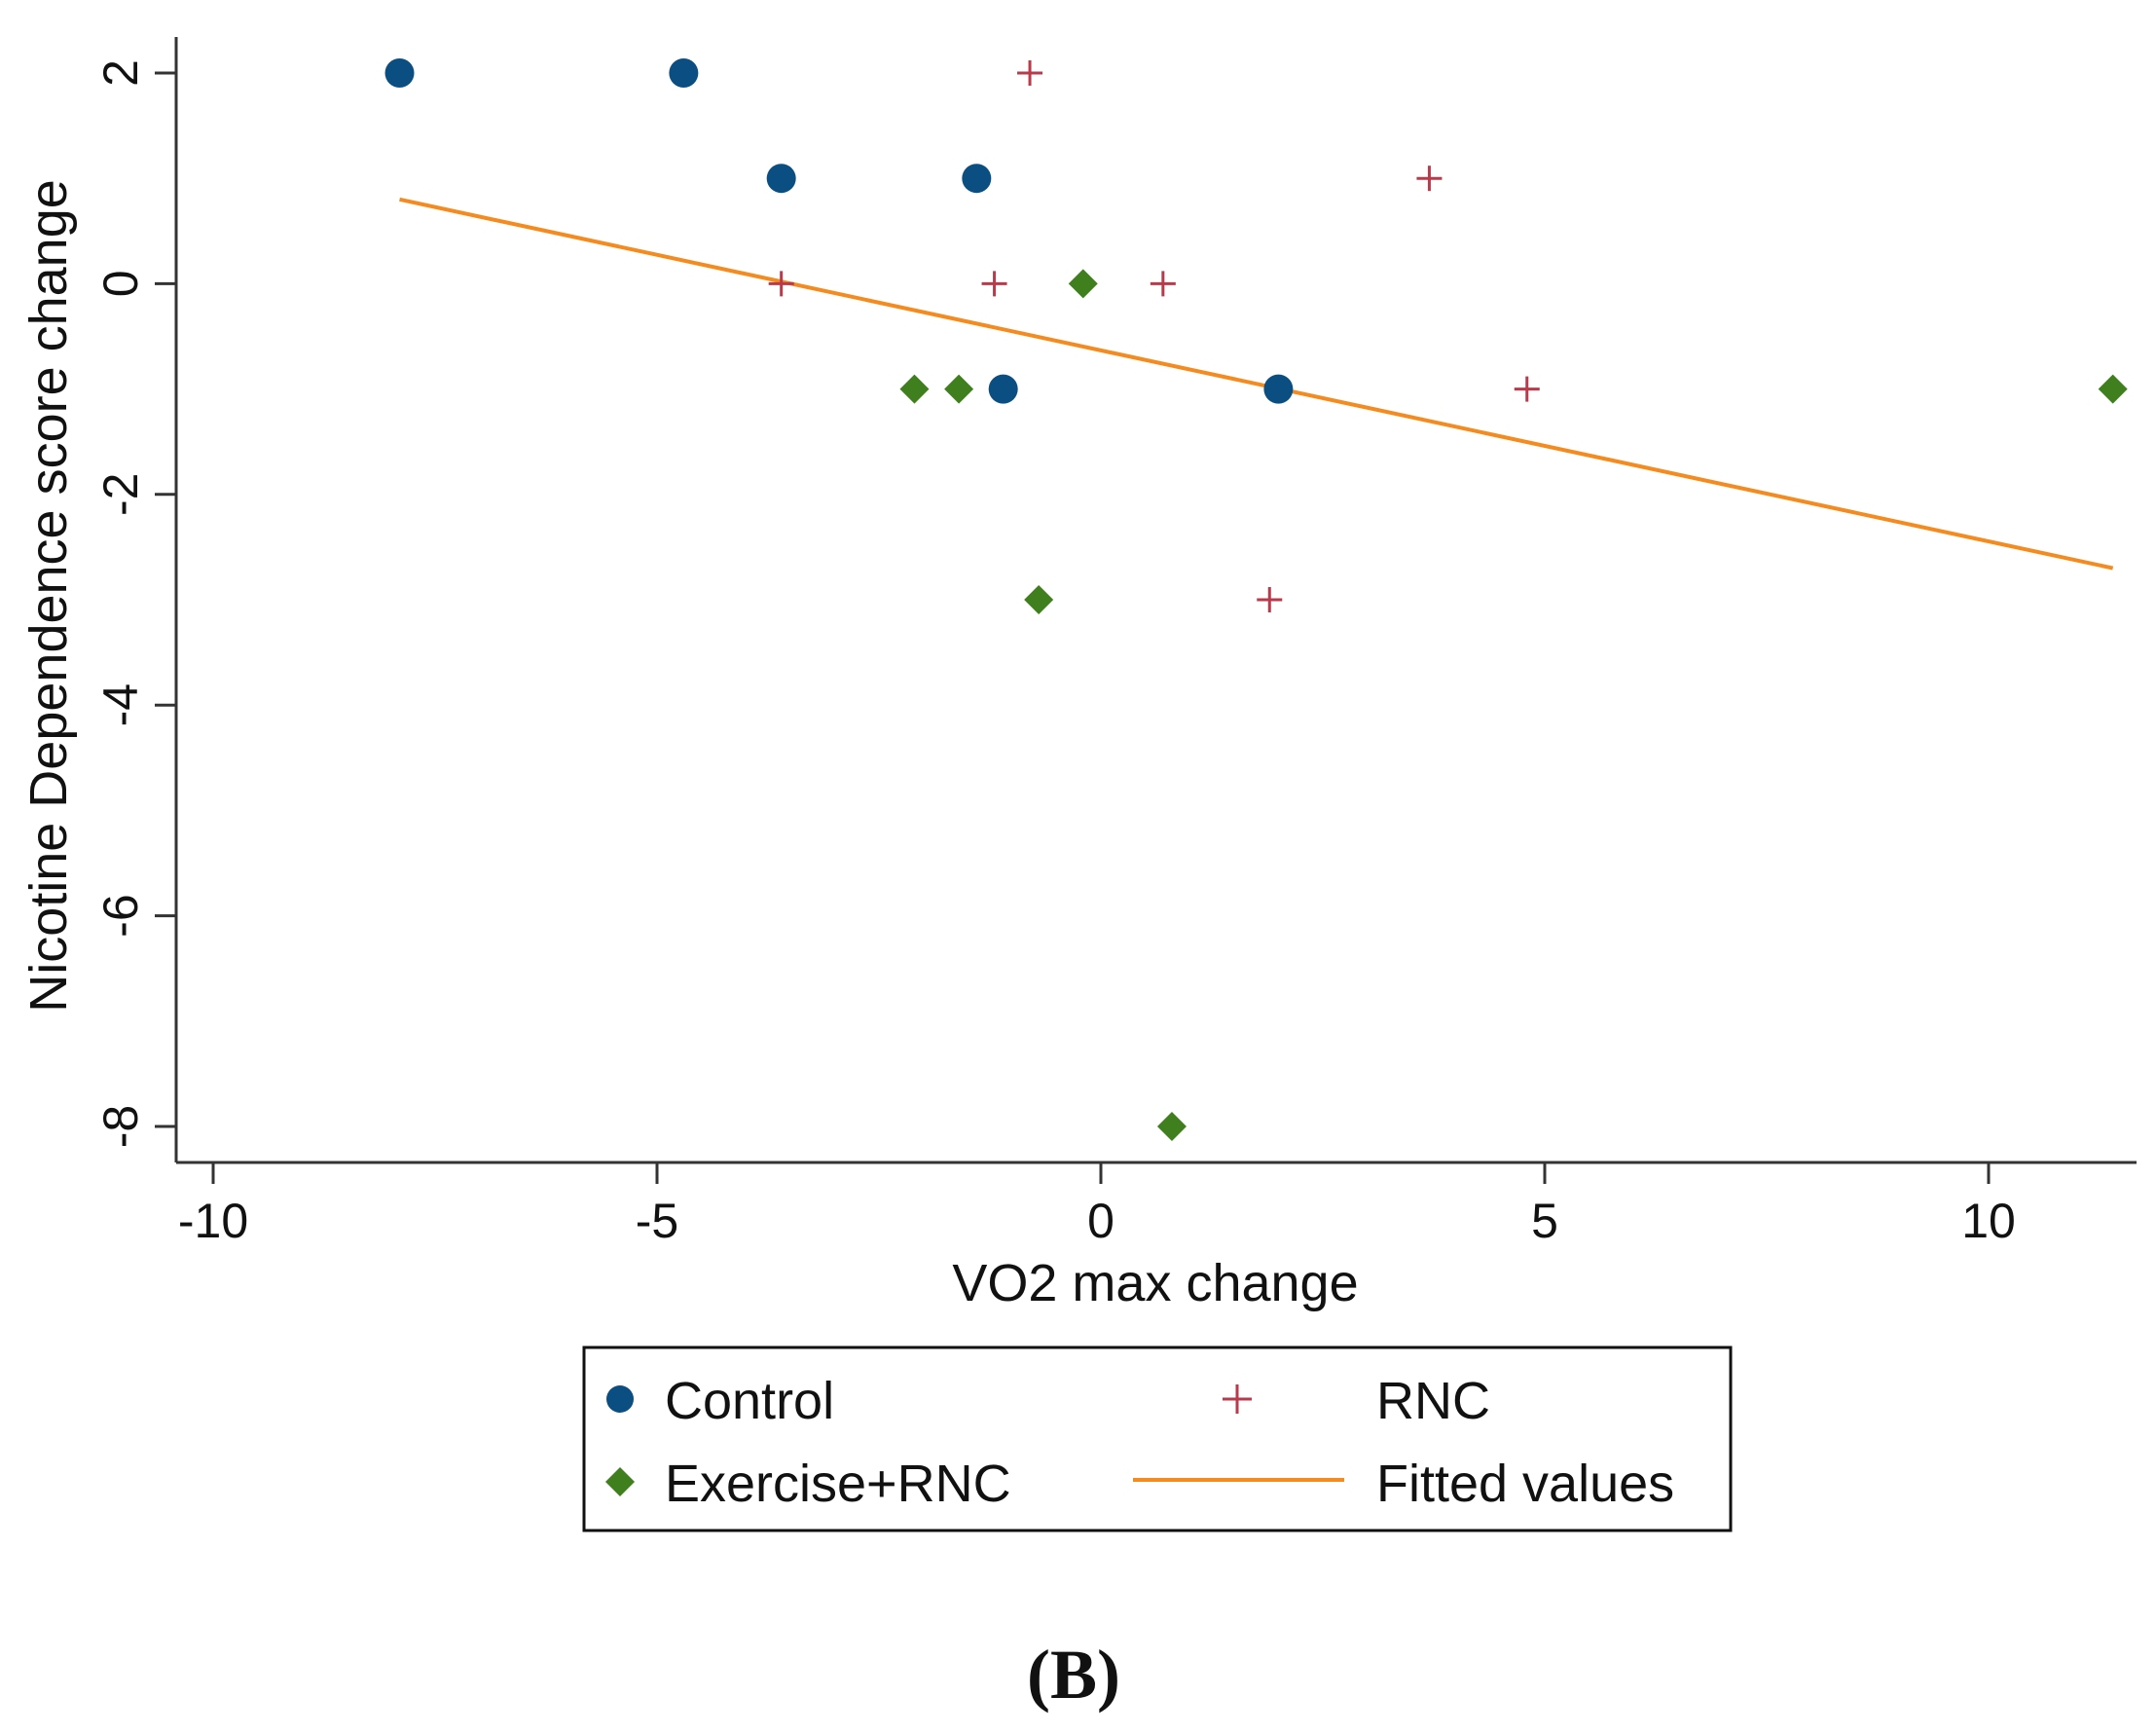 The width and height of the screenshot is (2156, 1733). I want to click on y-tick-label: 0, so click(120, 283).